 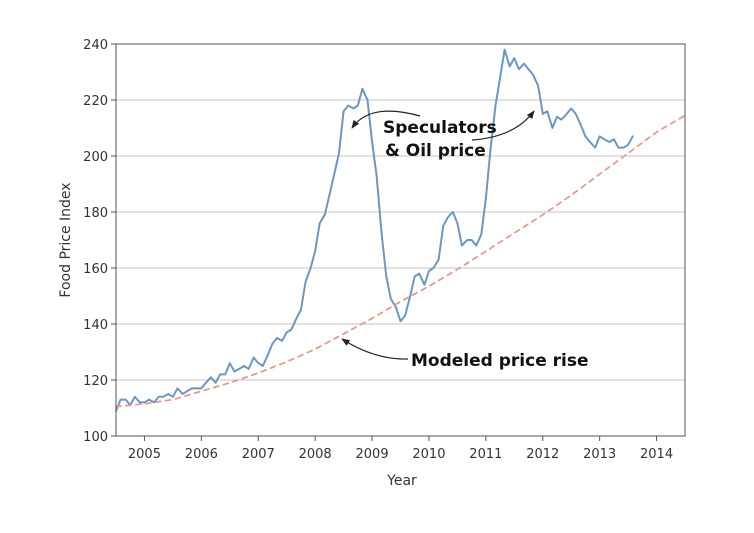 I want to click on y-tick-label: 100, so click(x=95, y=437).